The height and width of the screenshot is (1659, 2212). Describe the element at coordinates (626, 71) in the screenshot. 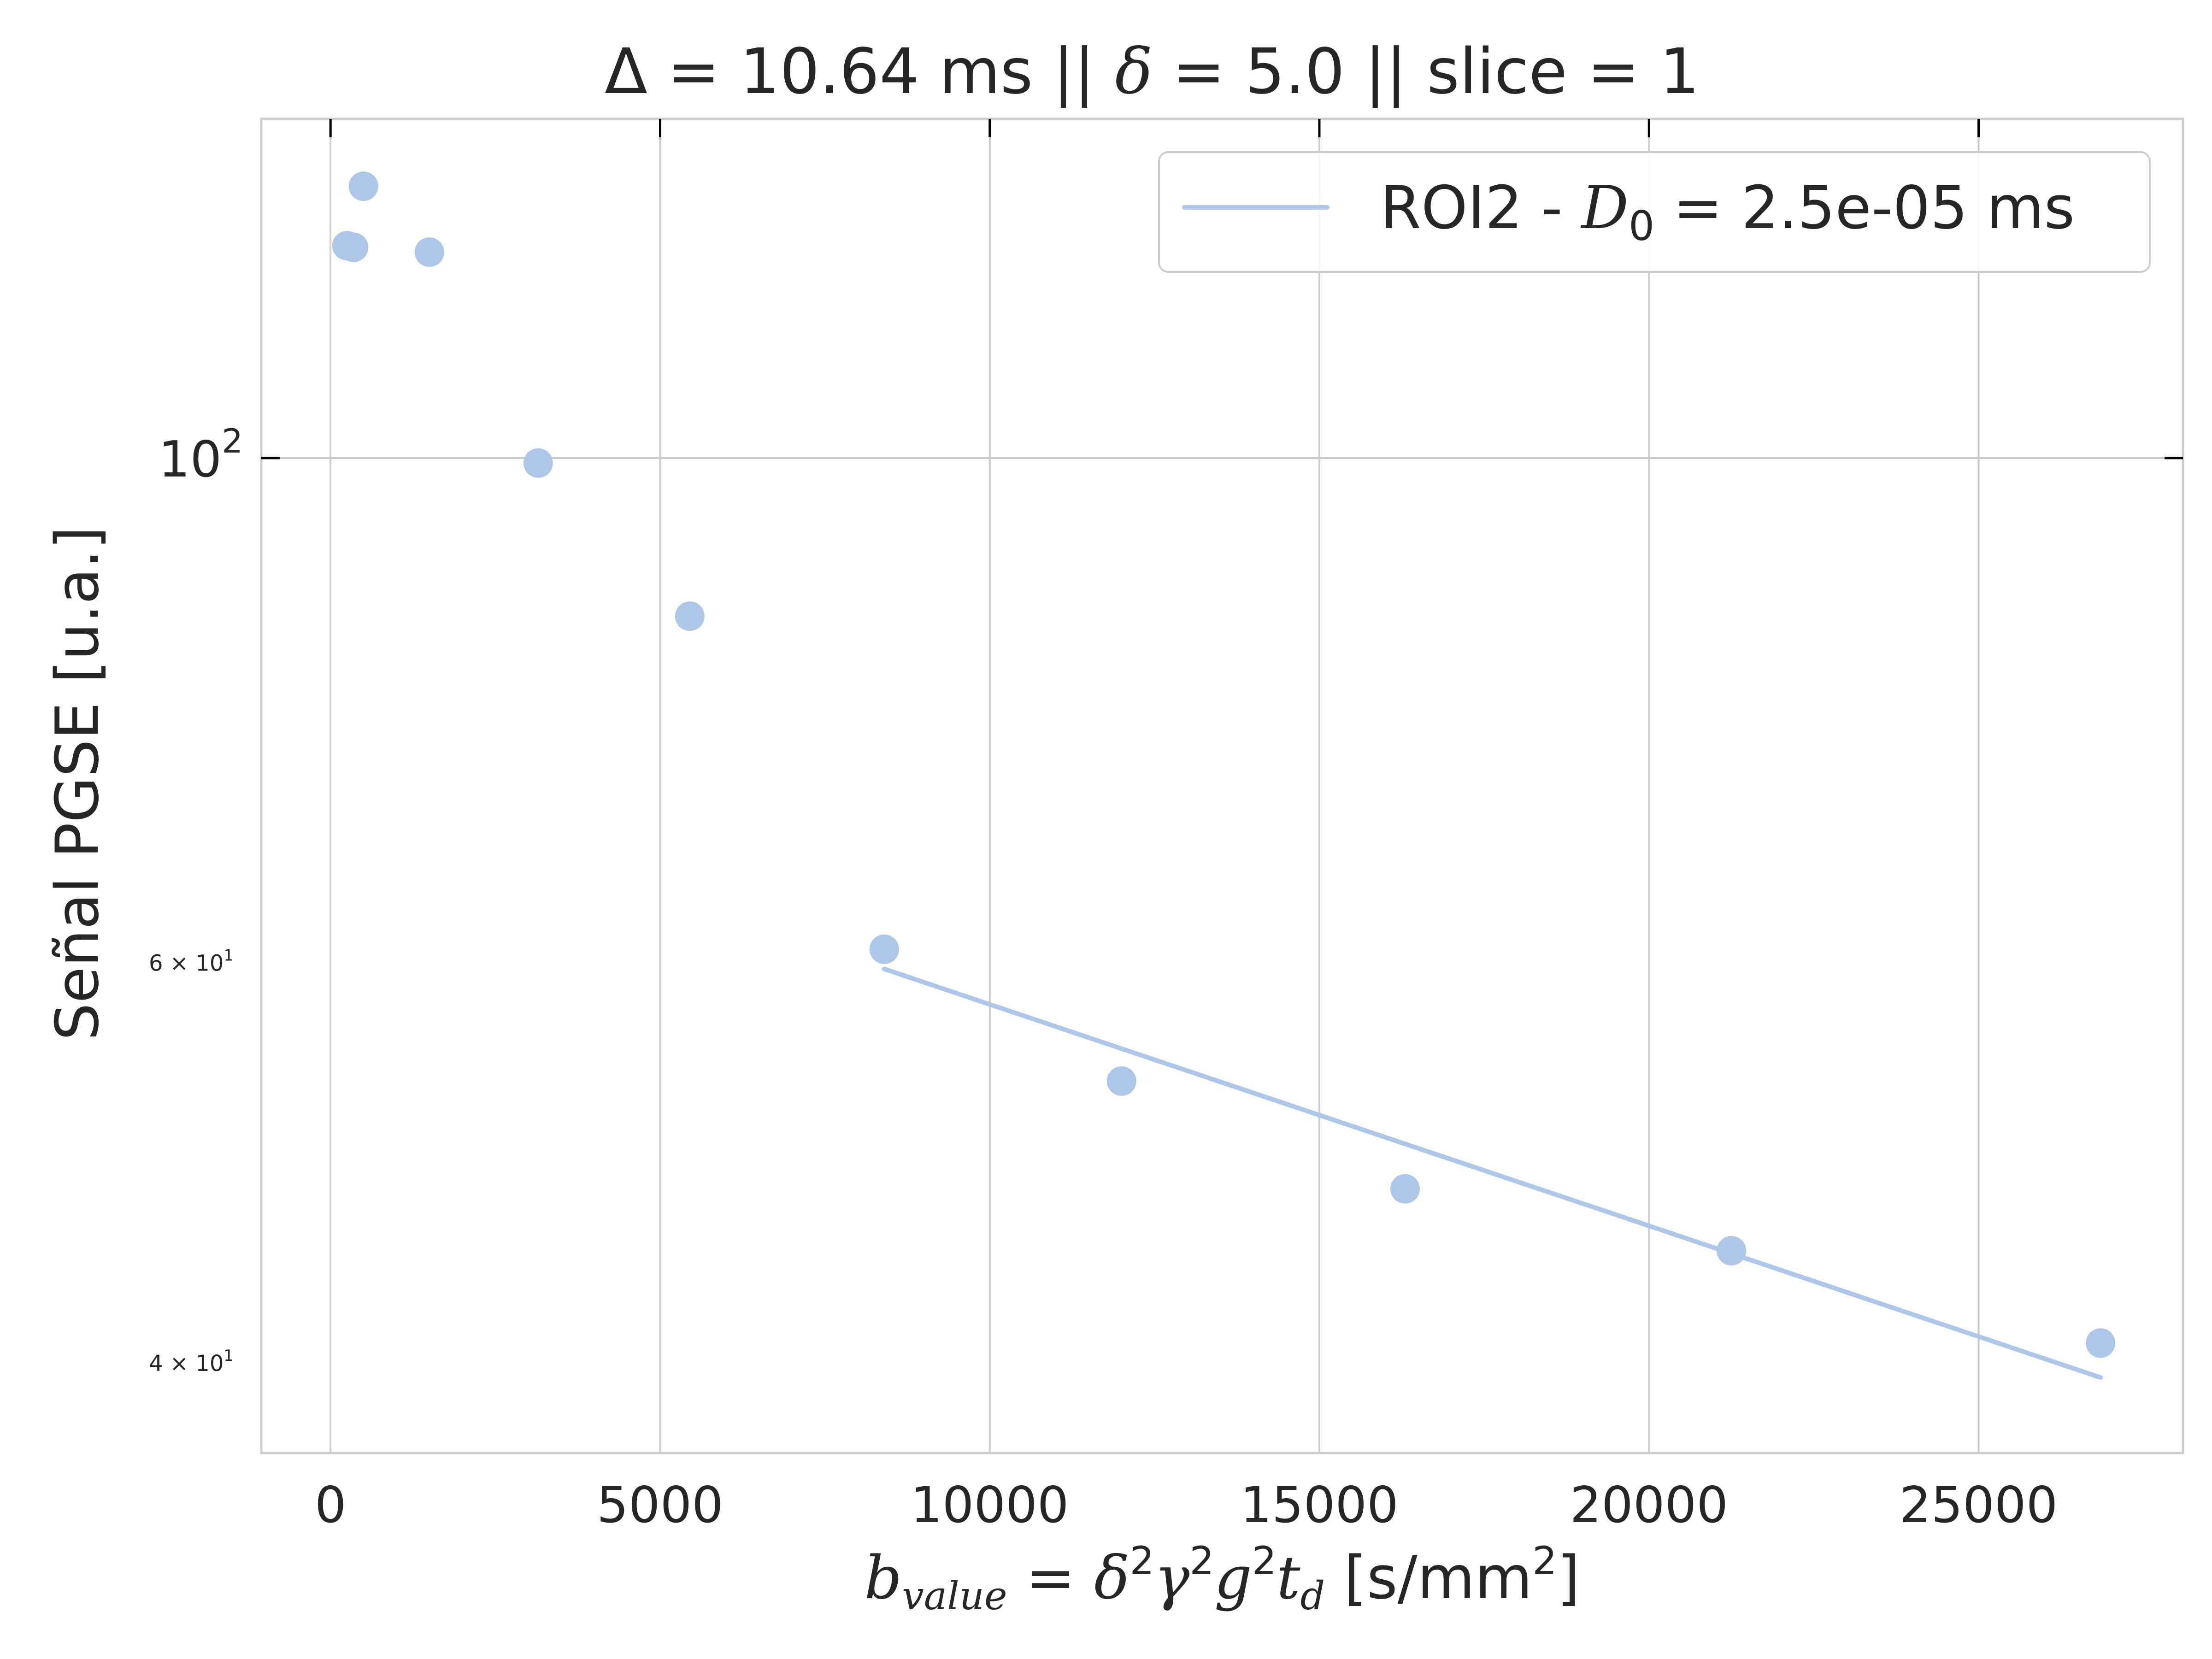

I see `title-delta-cap: Δ` at that location.